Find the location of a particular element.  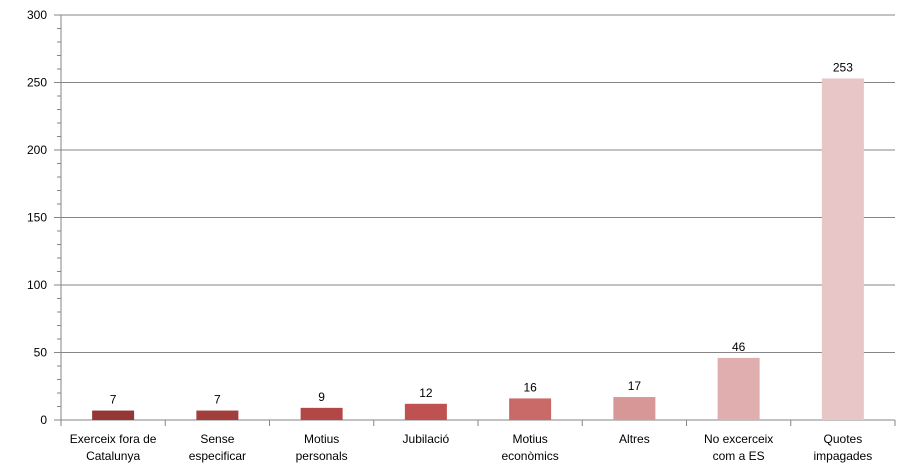

x-category-label-line: Altres is located at coordinates (634, 439).